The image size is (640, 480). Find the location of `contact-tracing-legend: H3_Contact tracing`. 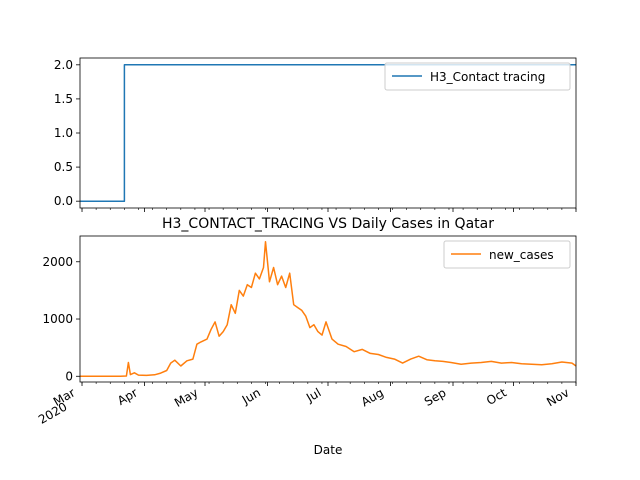

contact-tracing-legend: H3_Contact tracing is located at coordinates (477, 76).